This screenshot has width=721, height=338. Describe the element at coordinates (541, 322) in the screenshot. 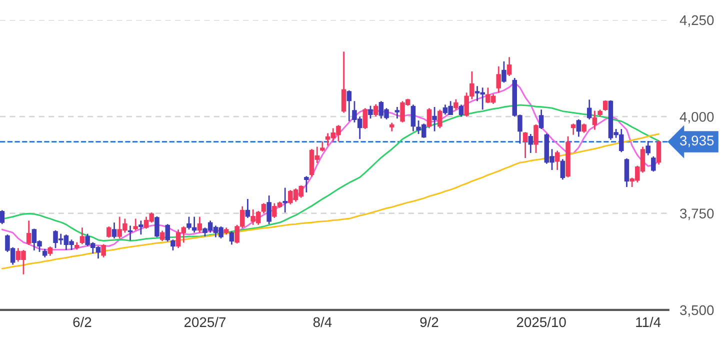

I see `x-tick-label: 2025/10` at that location.